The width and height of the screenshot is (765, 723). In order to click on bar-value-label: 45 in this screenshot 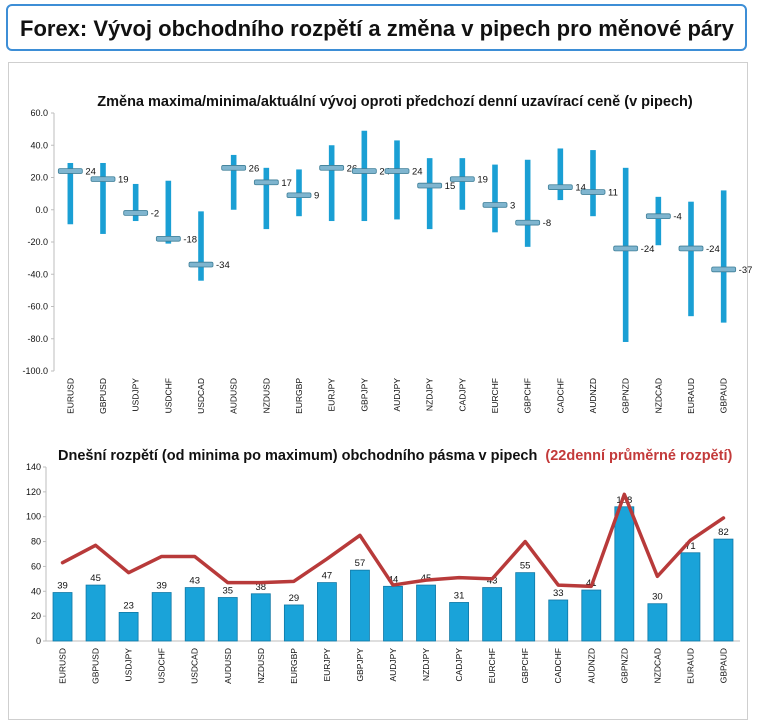, I will do `click(95, 578)`.